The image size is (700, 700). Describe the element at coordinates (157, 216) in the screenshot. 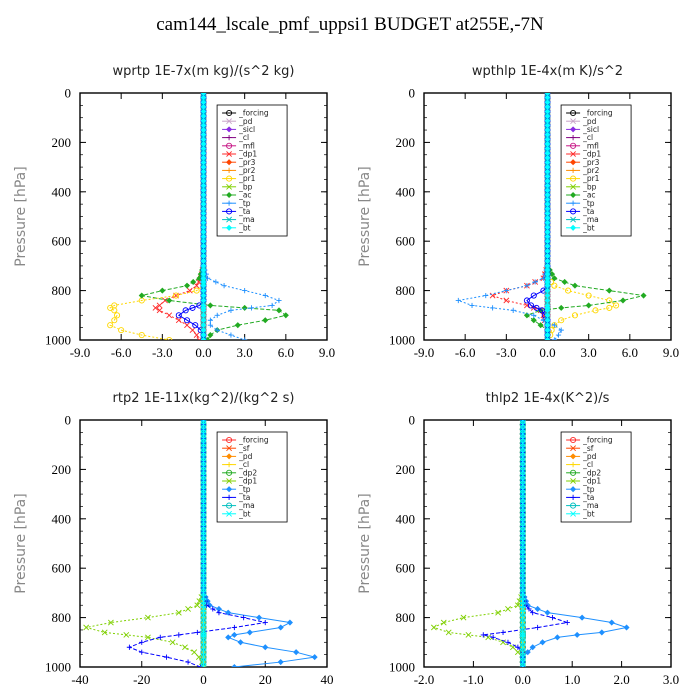

I see `series-pr1` at that location.